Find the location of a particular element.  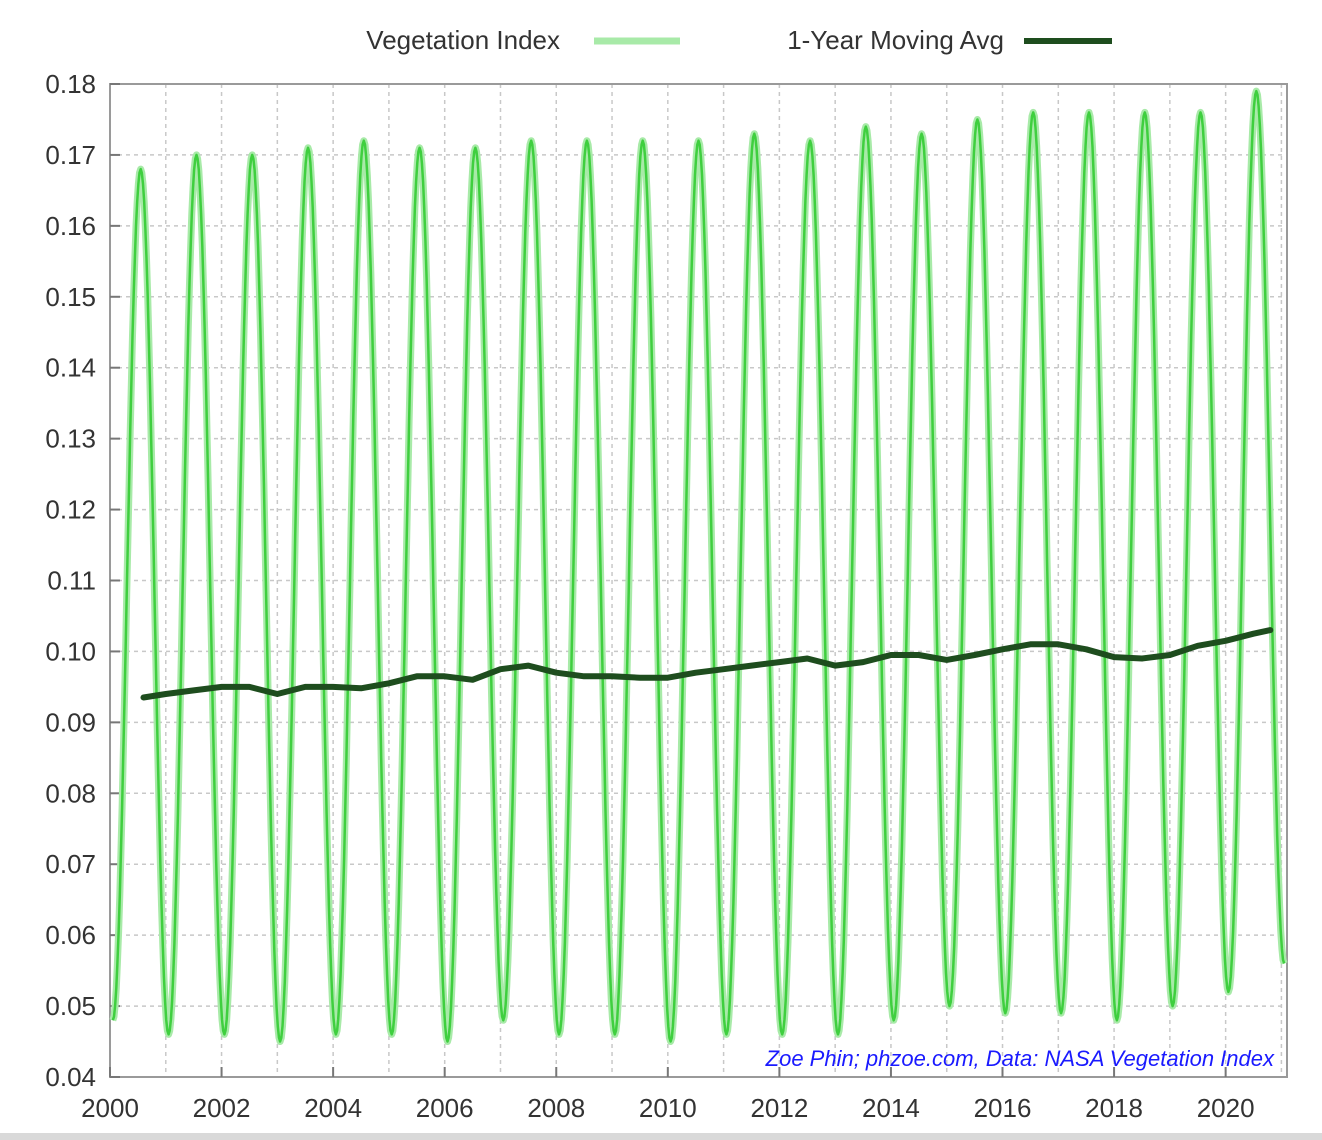

x-tick-label: 2012 is located at coordinates (779, 1108).